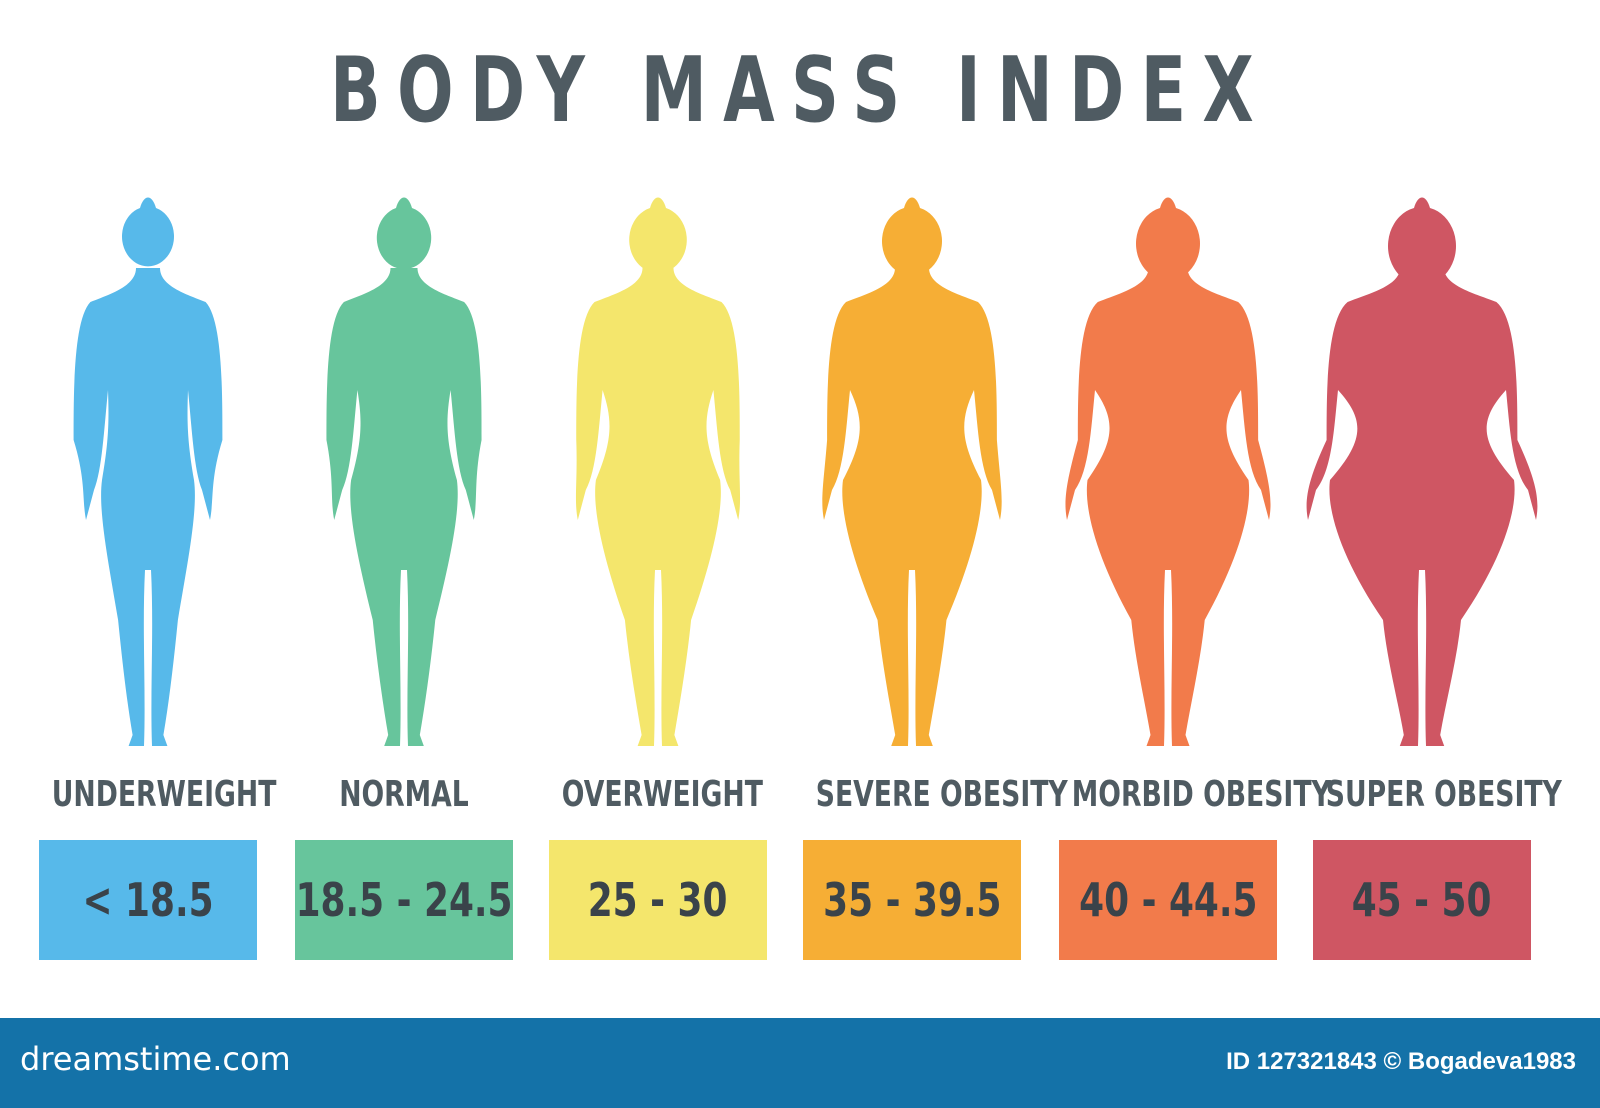  I want to click on bmi-range-box: 40 - 44.5, so click(1168, 900).